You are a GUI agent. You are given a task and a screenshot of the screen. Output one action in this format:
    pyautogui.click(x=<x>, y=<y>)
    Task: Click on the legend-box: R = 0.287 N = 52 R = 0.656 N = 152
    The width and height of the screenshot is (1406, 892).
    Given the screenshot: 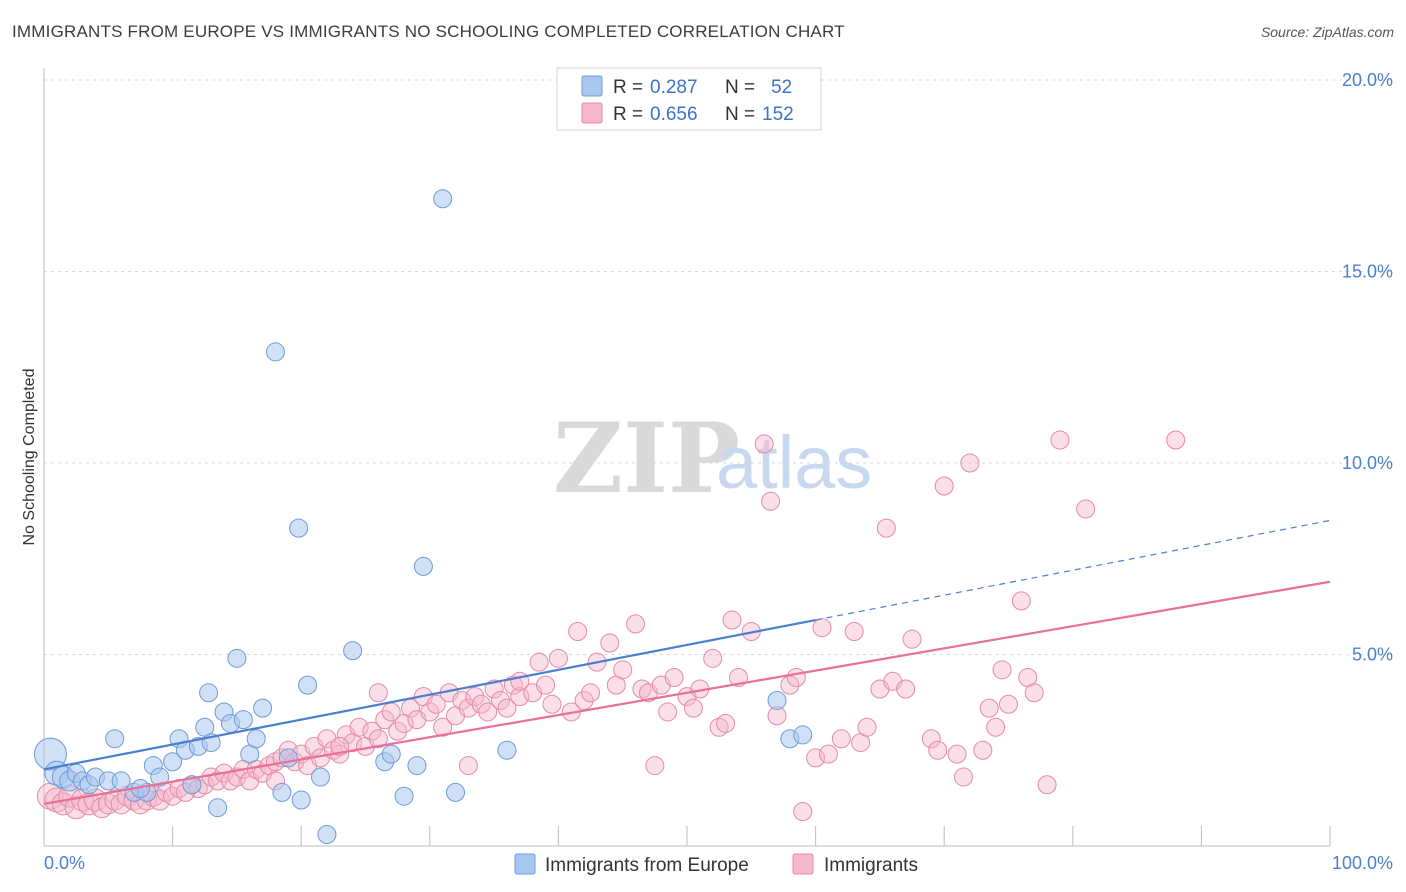 What is the action you would take?
    pyautogui.click(x=689, y=99)
    